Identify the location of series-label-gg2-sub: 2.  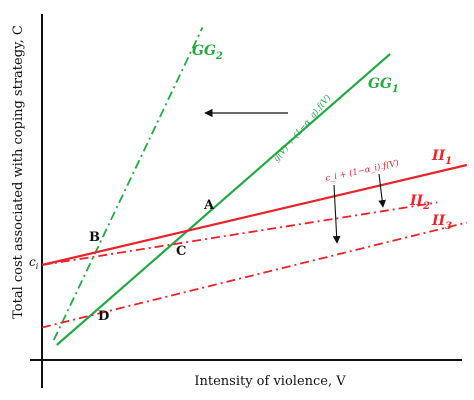
(219, 56).